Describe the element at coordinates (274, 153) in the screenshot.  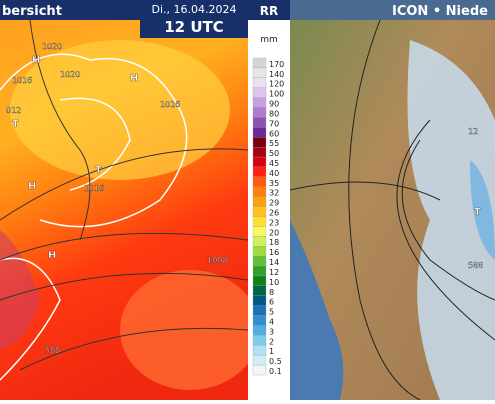
I see `legend-label: 50` at that location.